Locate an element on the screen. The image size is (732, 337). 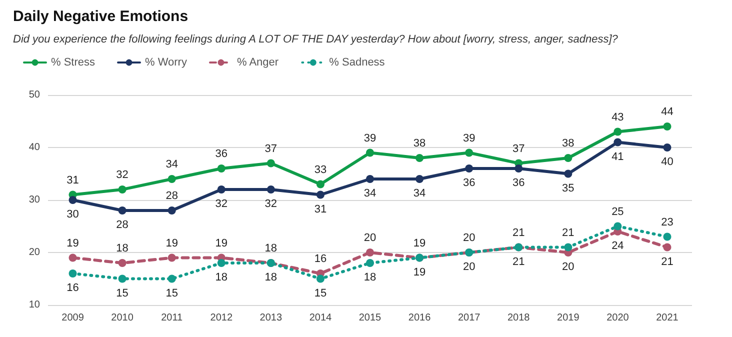
legend-label: % Sadness is located at coordinates (357, 62).